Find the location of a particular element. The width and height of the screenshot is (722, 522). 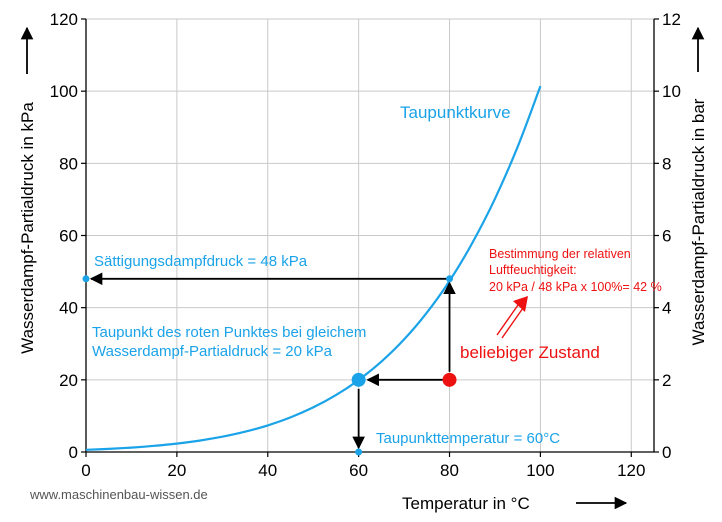

left-tick-label-80: 80 is located at coordinates (68, 163).